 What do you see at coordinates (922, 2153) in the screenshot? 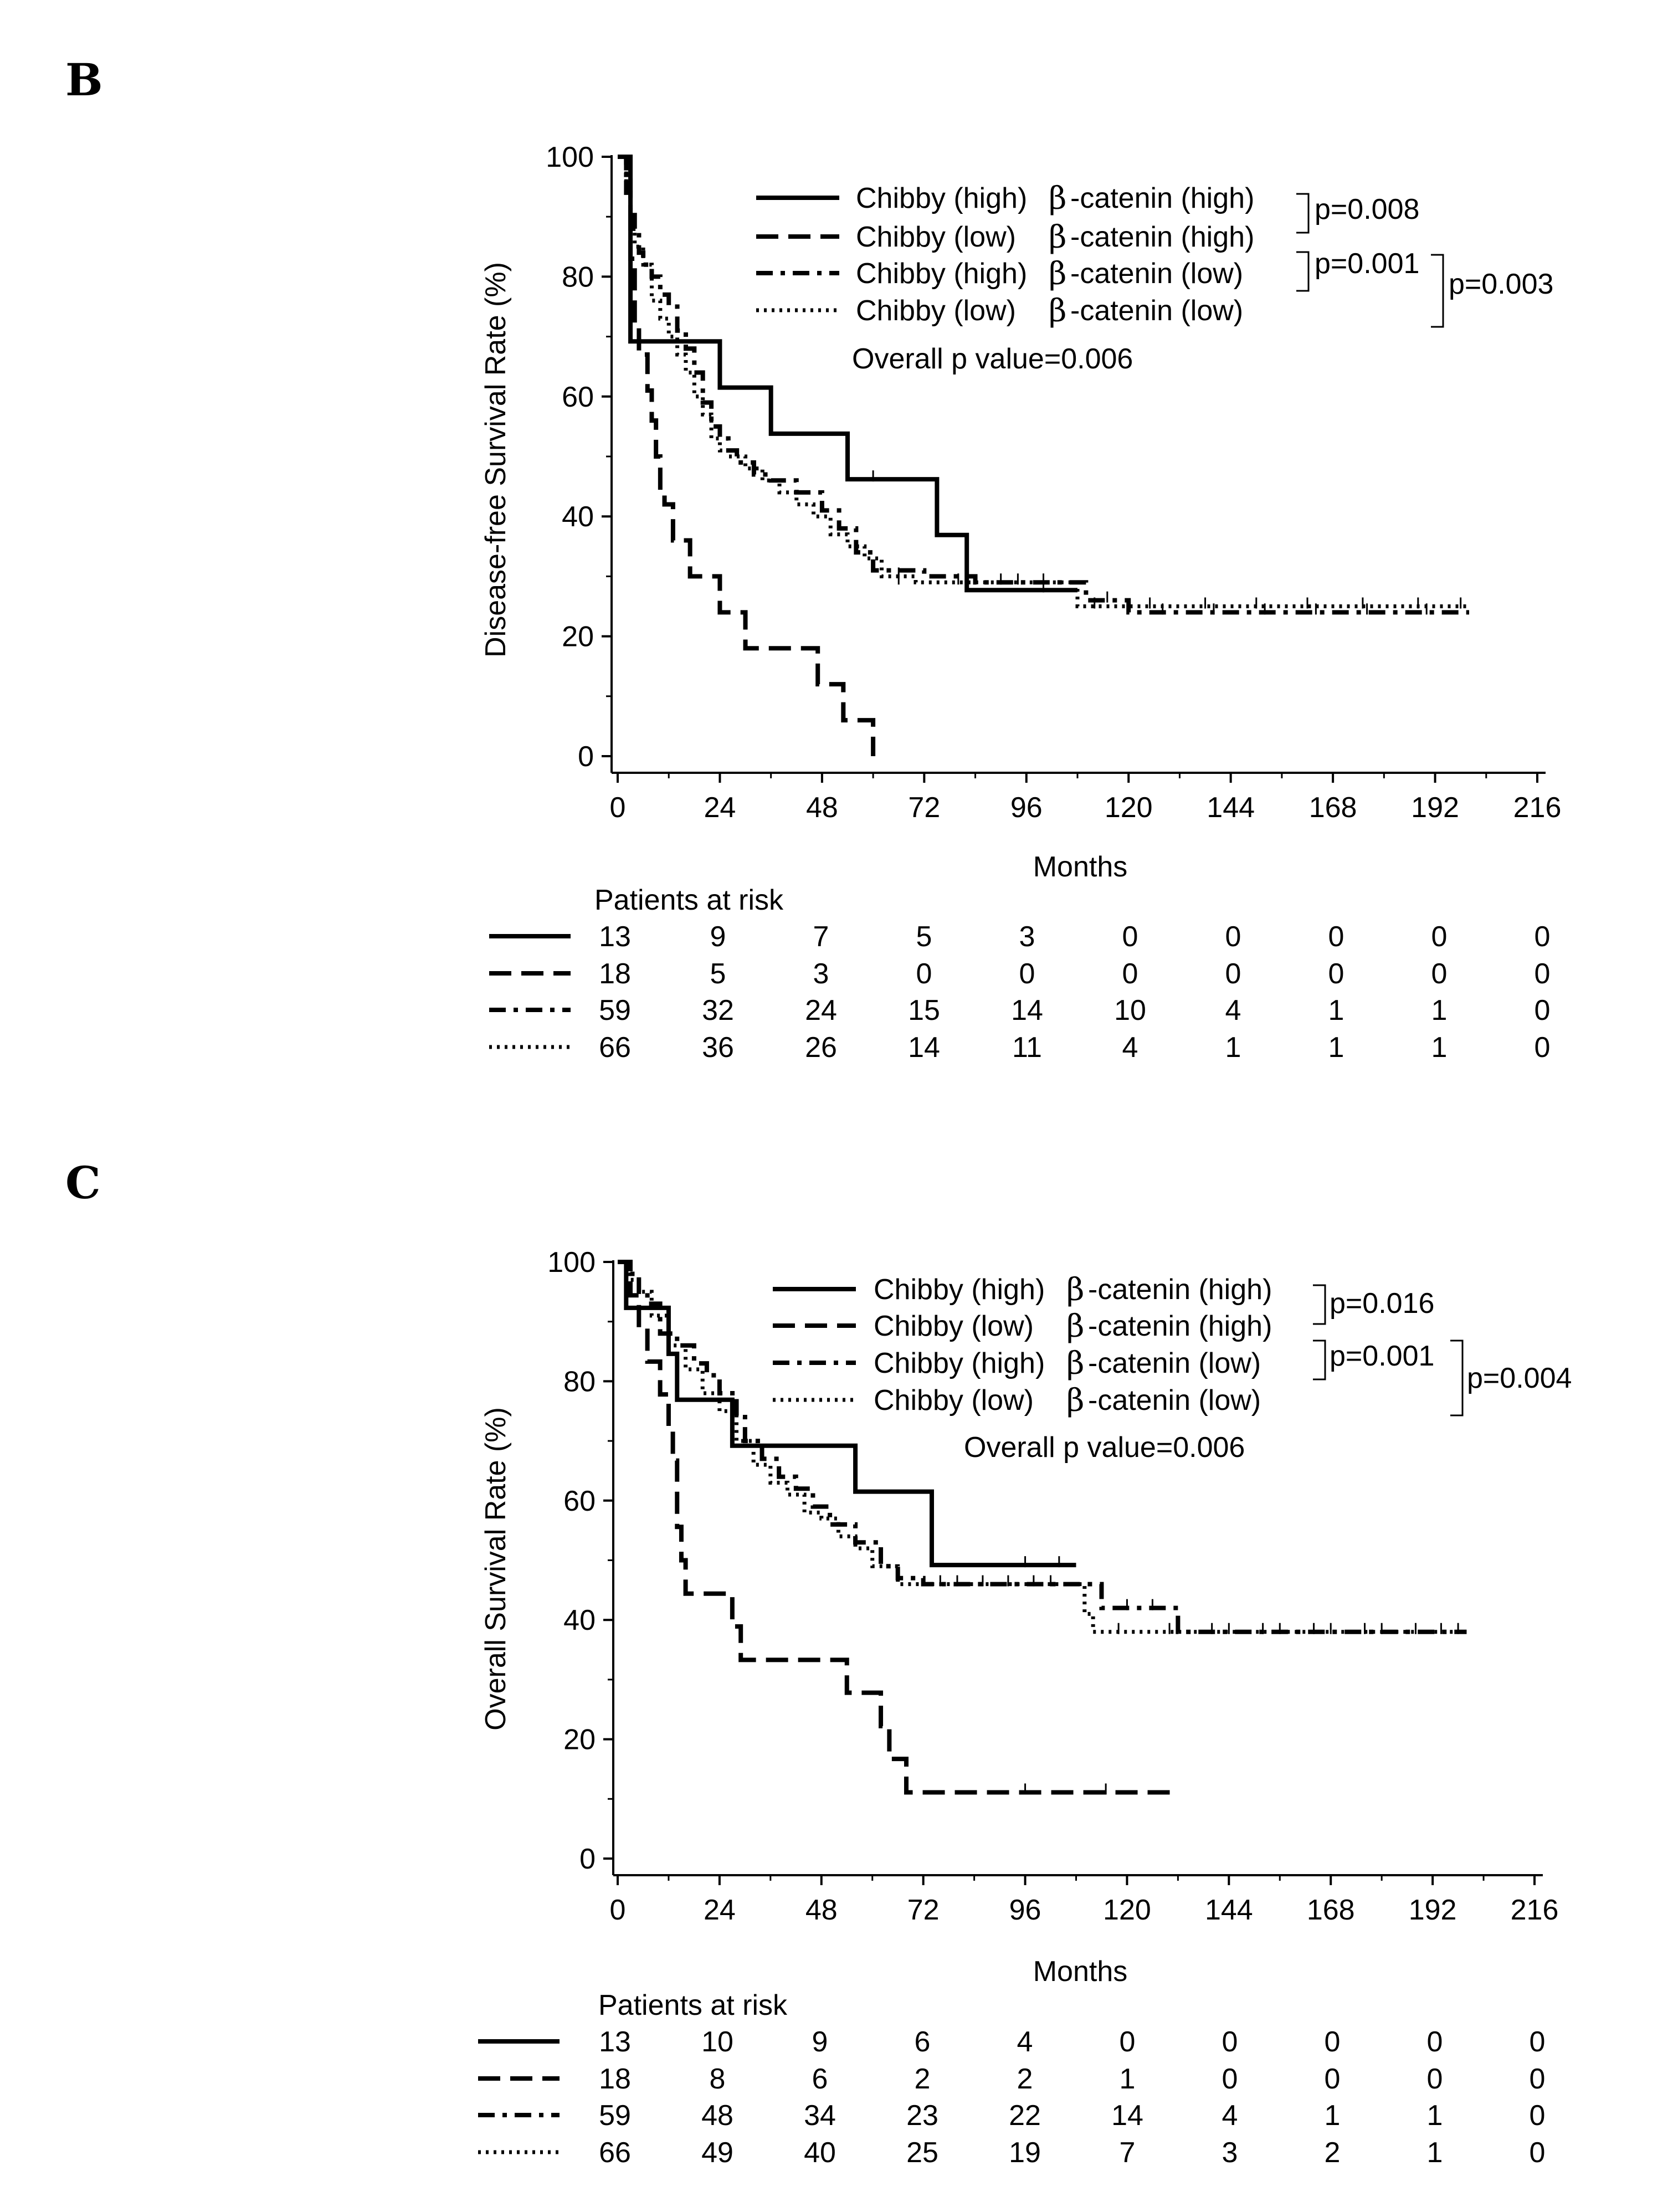
I see `panel-c-risk-cell: 25` at bounding box center [922, 2153].